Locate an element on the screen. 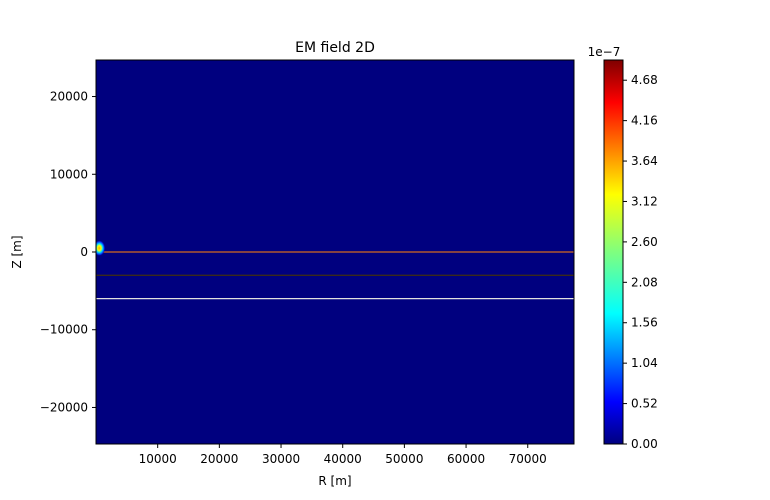  colorbar-multiplier: 1e−7 is located at coordinates (604, 52).